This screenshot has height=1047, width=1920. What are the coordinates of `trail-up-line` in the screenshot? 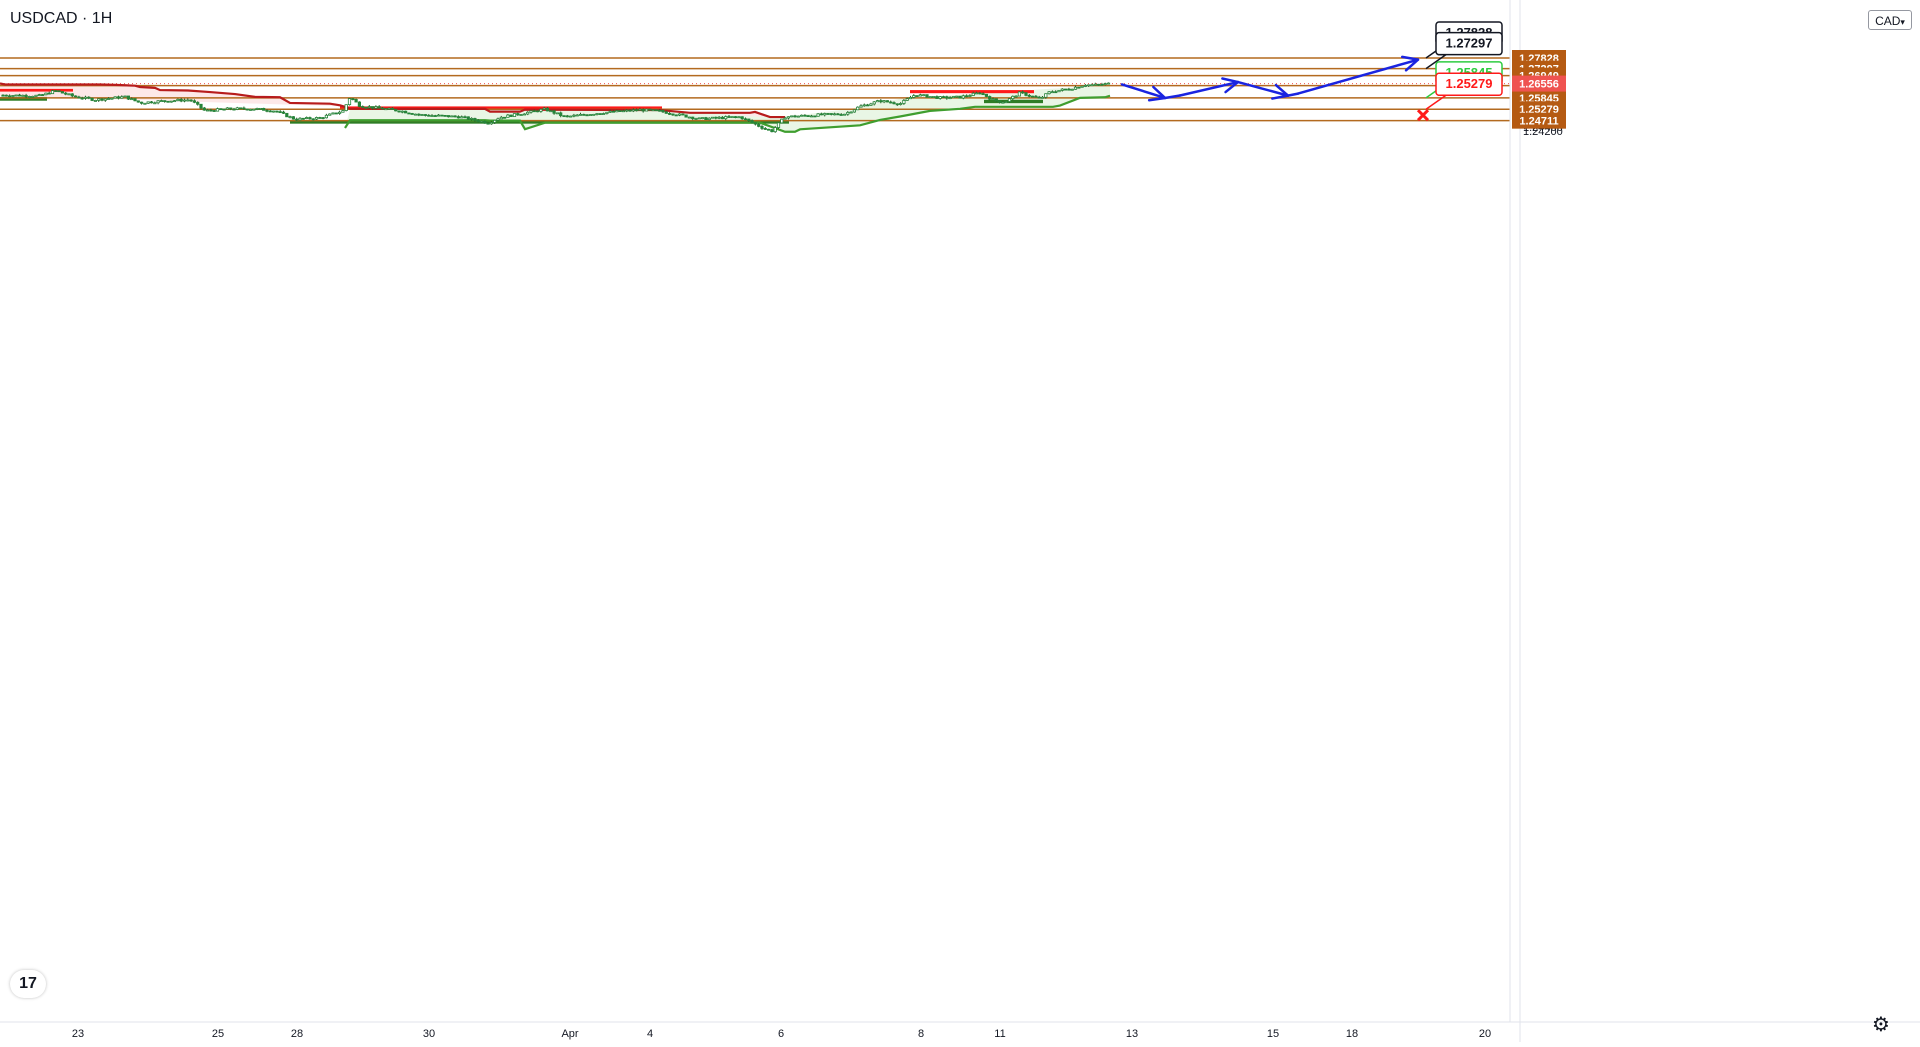 It's located at (727, 113).